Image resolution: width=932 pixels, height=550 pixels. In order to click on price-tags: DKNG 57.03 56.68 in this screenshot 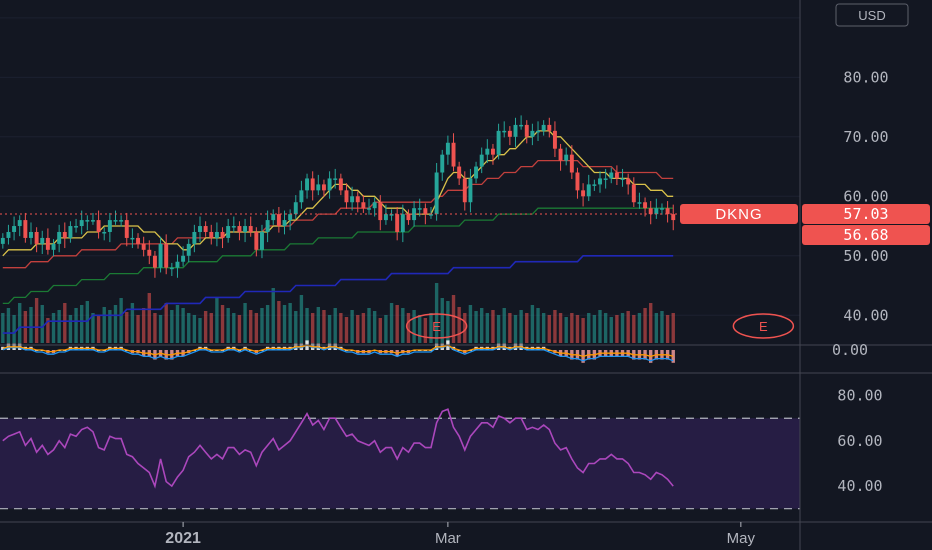, I will do `click(805, 224)`.